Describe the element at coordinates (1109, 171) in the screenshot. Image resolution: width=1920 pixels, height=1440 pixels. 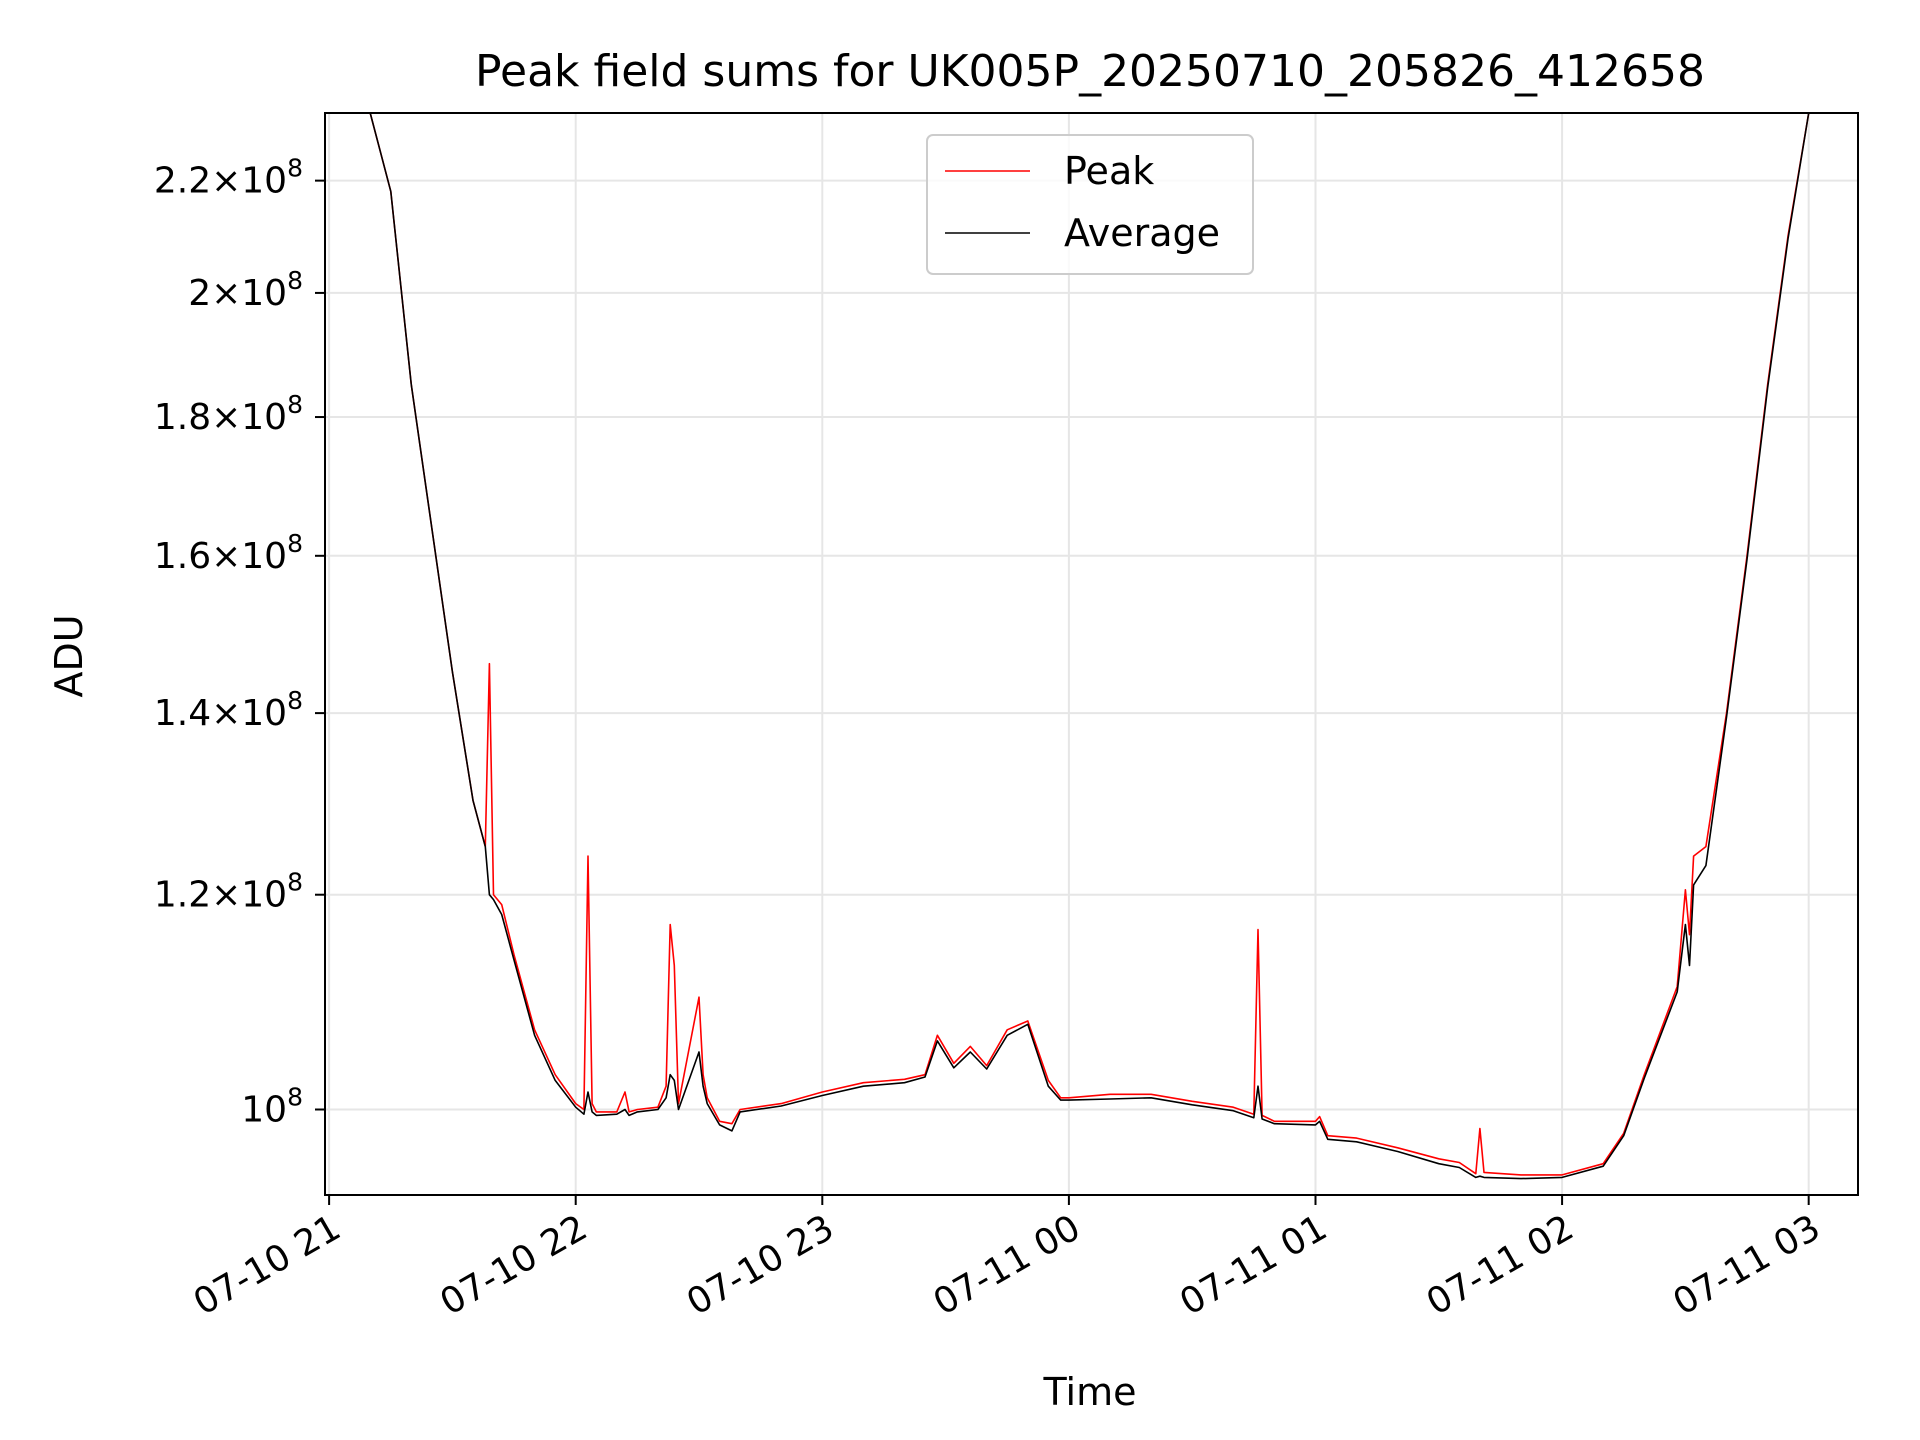
I see `legend-label-peak: Peak` at that location.